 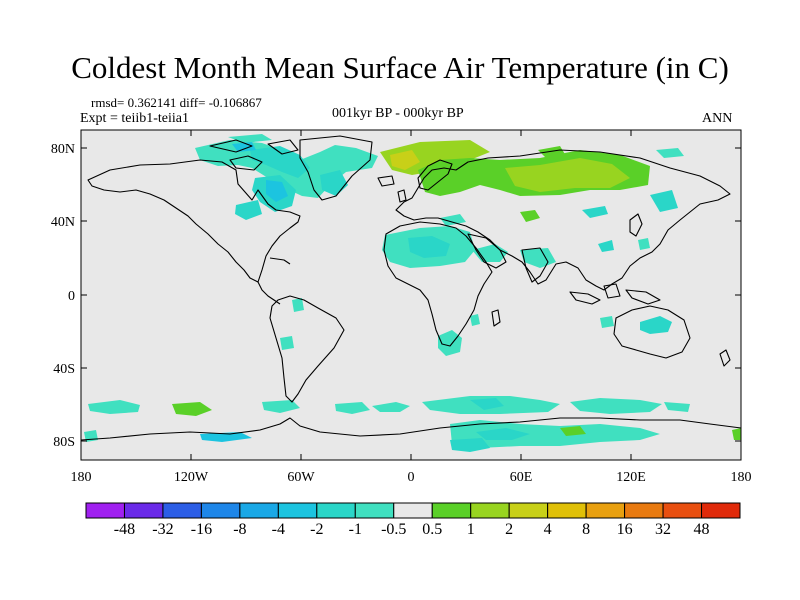 I want to click on colorbar-label: -2, so click(x=316, y=529).